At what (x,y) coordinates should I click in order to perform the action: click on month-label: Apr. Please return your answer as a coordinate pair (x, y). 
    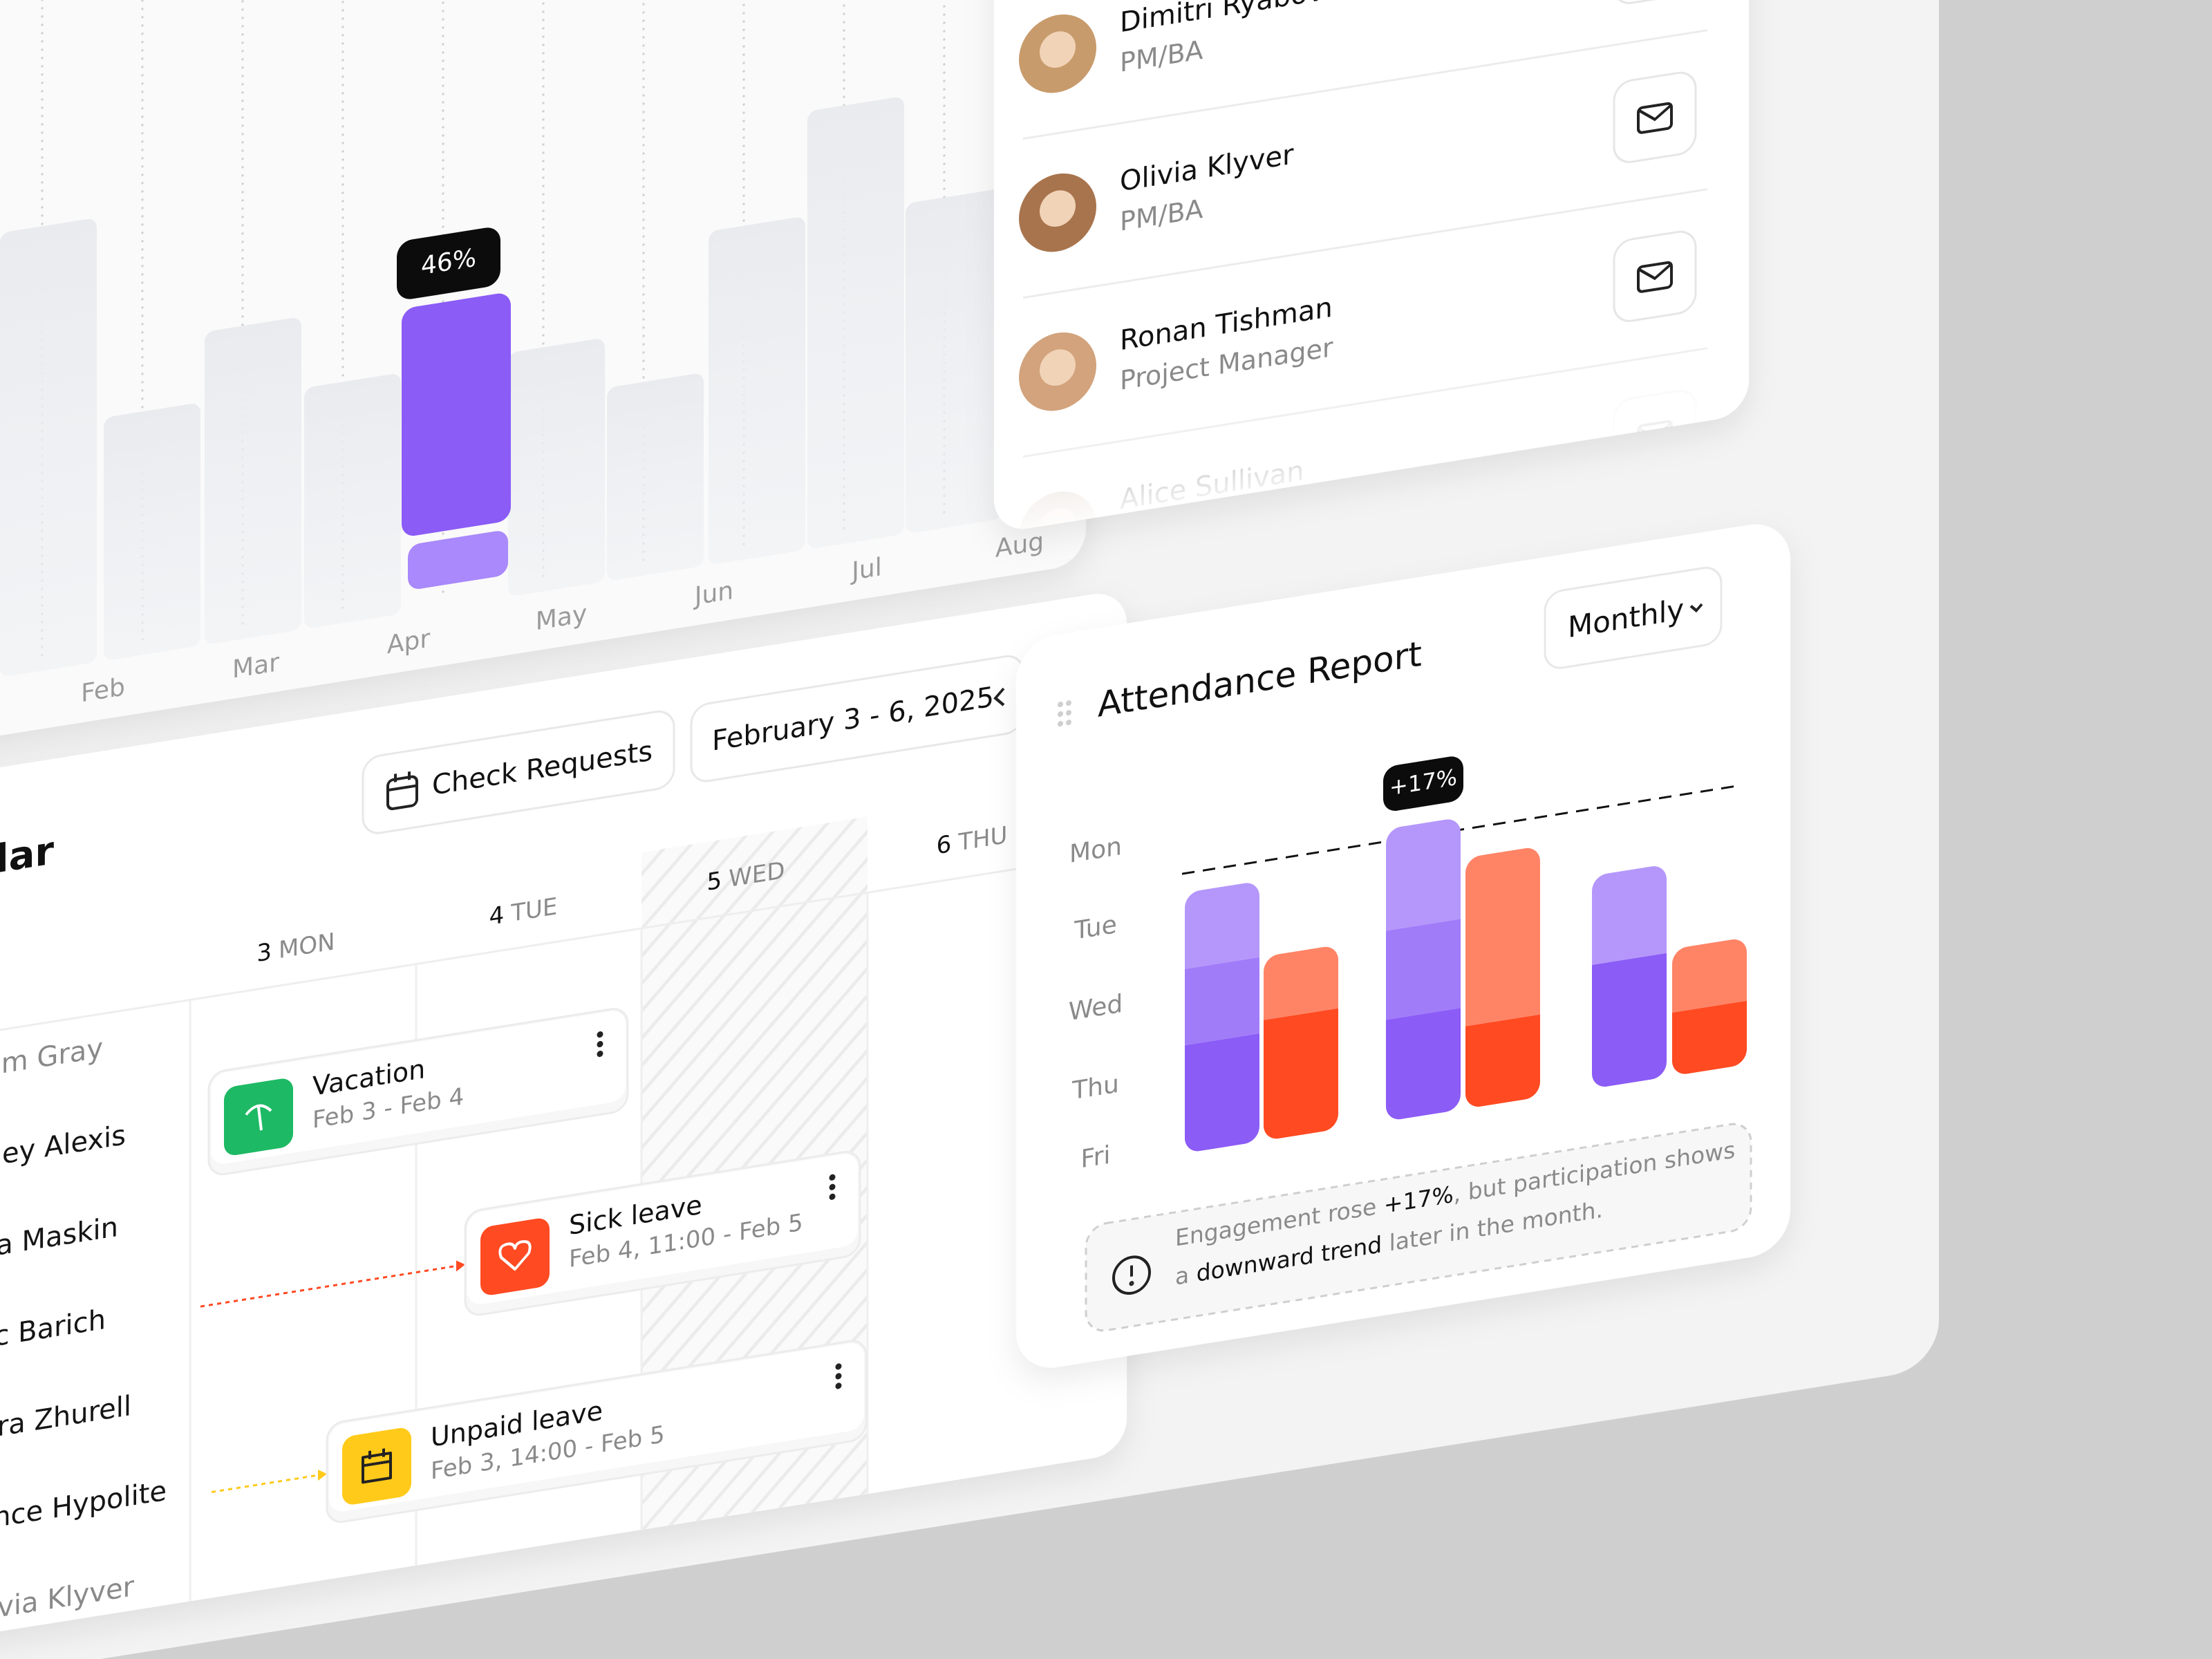
    Looking at the image, I should click on (408, 642).